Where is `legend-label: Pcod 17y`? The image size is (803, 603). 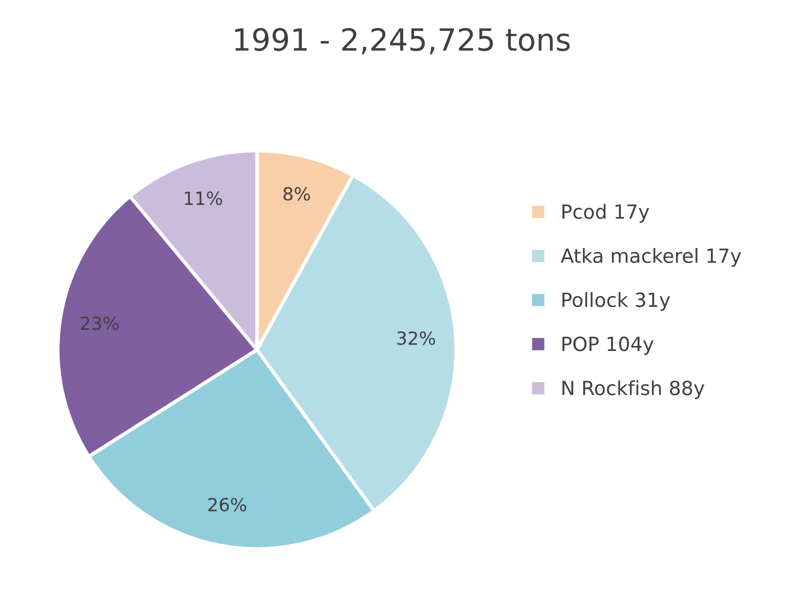
legend-label: Pcod 17y is located at coordinates (606, 213).